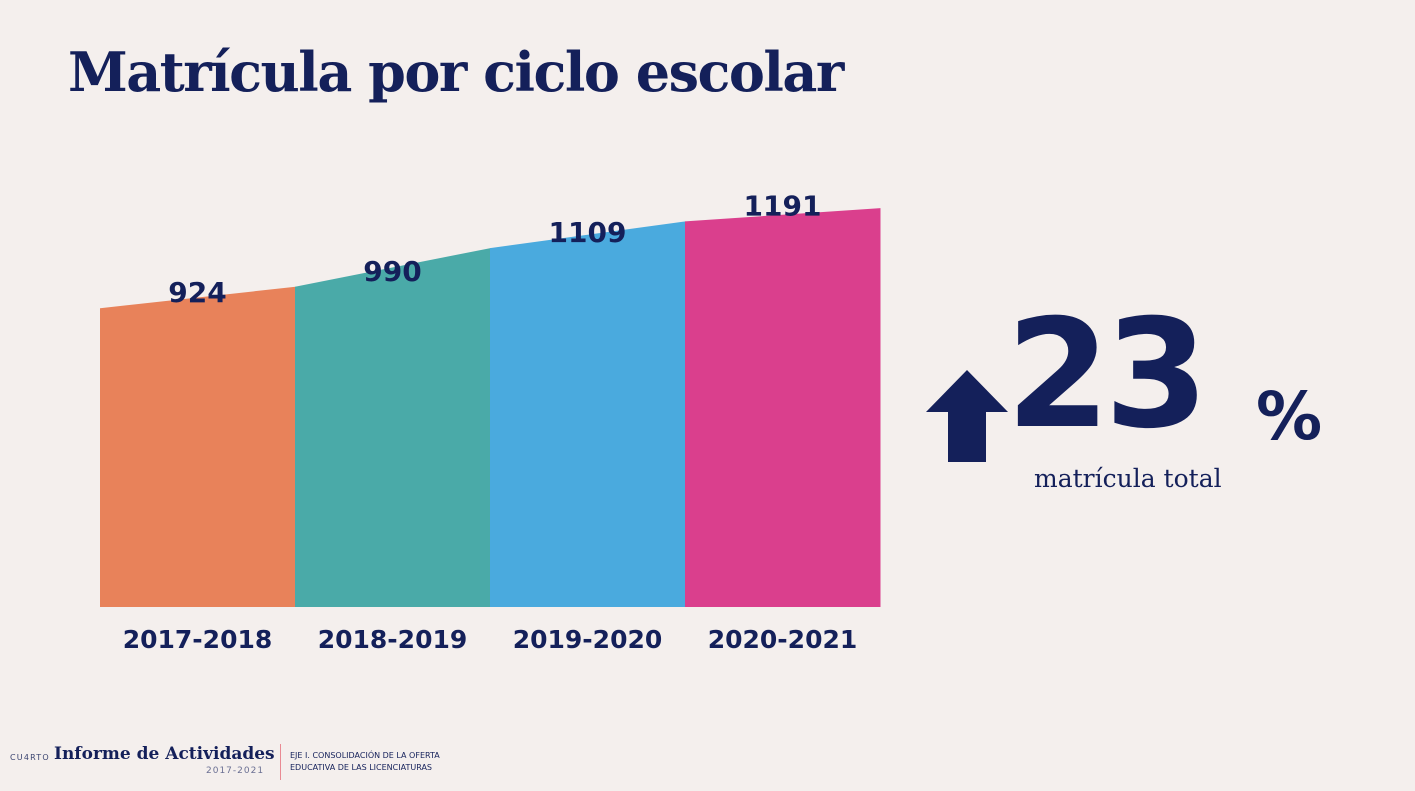 The image size is (1415, 791). I want to click on footer-axis-line-1: EJE I. CONSOLIDACIÓN DE LA OFERTA, so click(365, 755).